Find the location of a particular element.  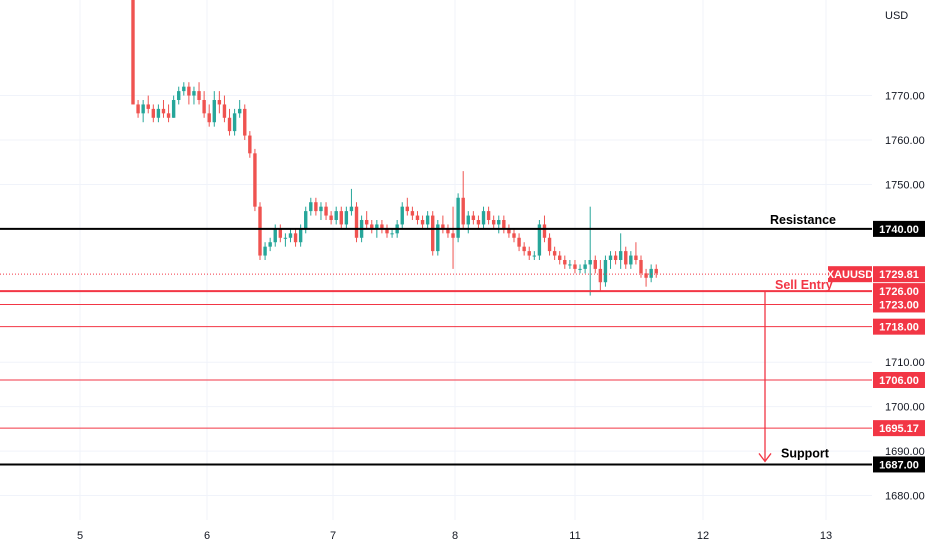

time-tick-label: 8 is located at coordinates (455, 536).